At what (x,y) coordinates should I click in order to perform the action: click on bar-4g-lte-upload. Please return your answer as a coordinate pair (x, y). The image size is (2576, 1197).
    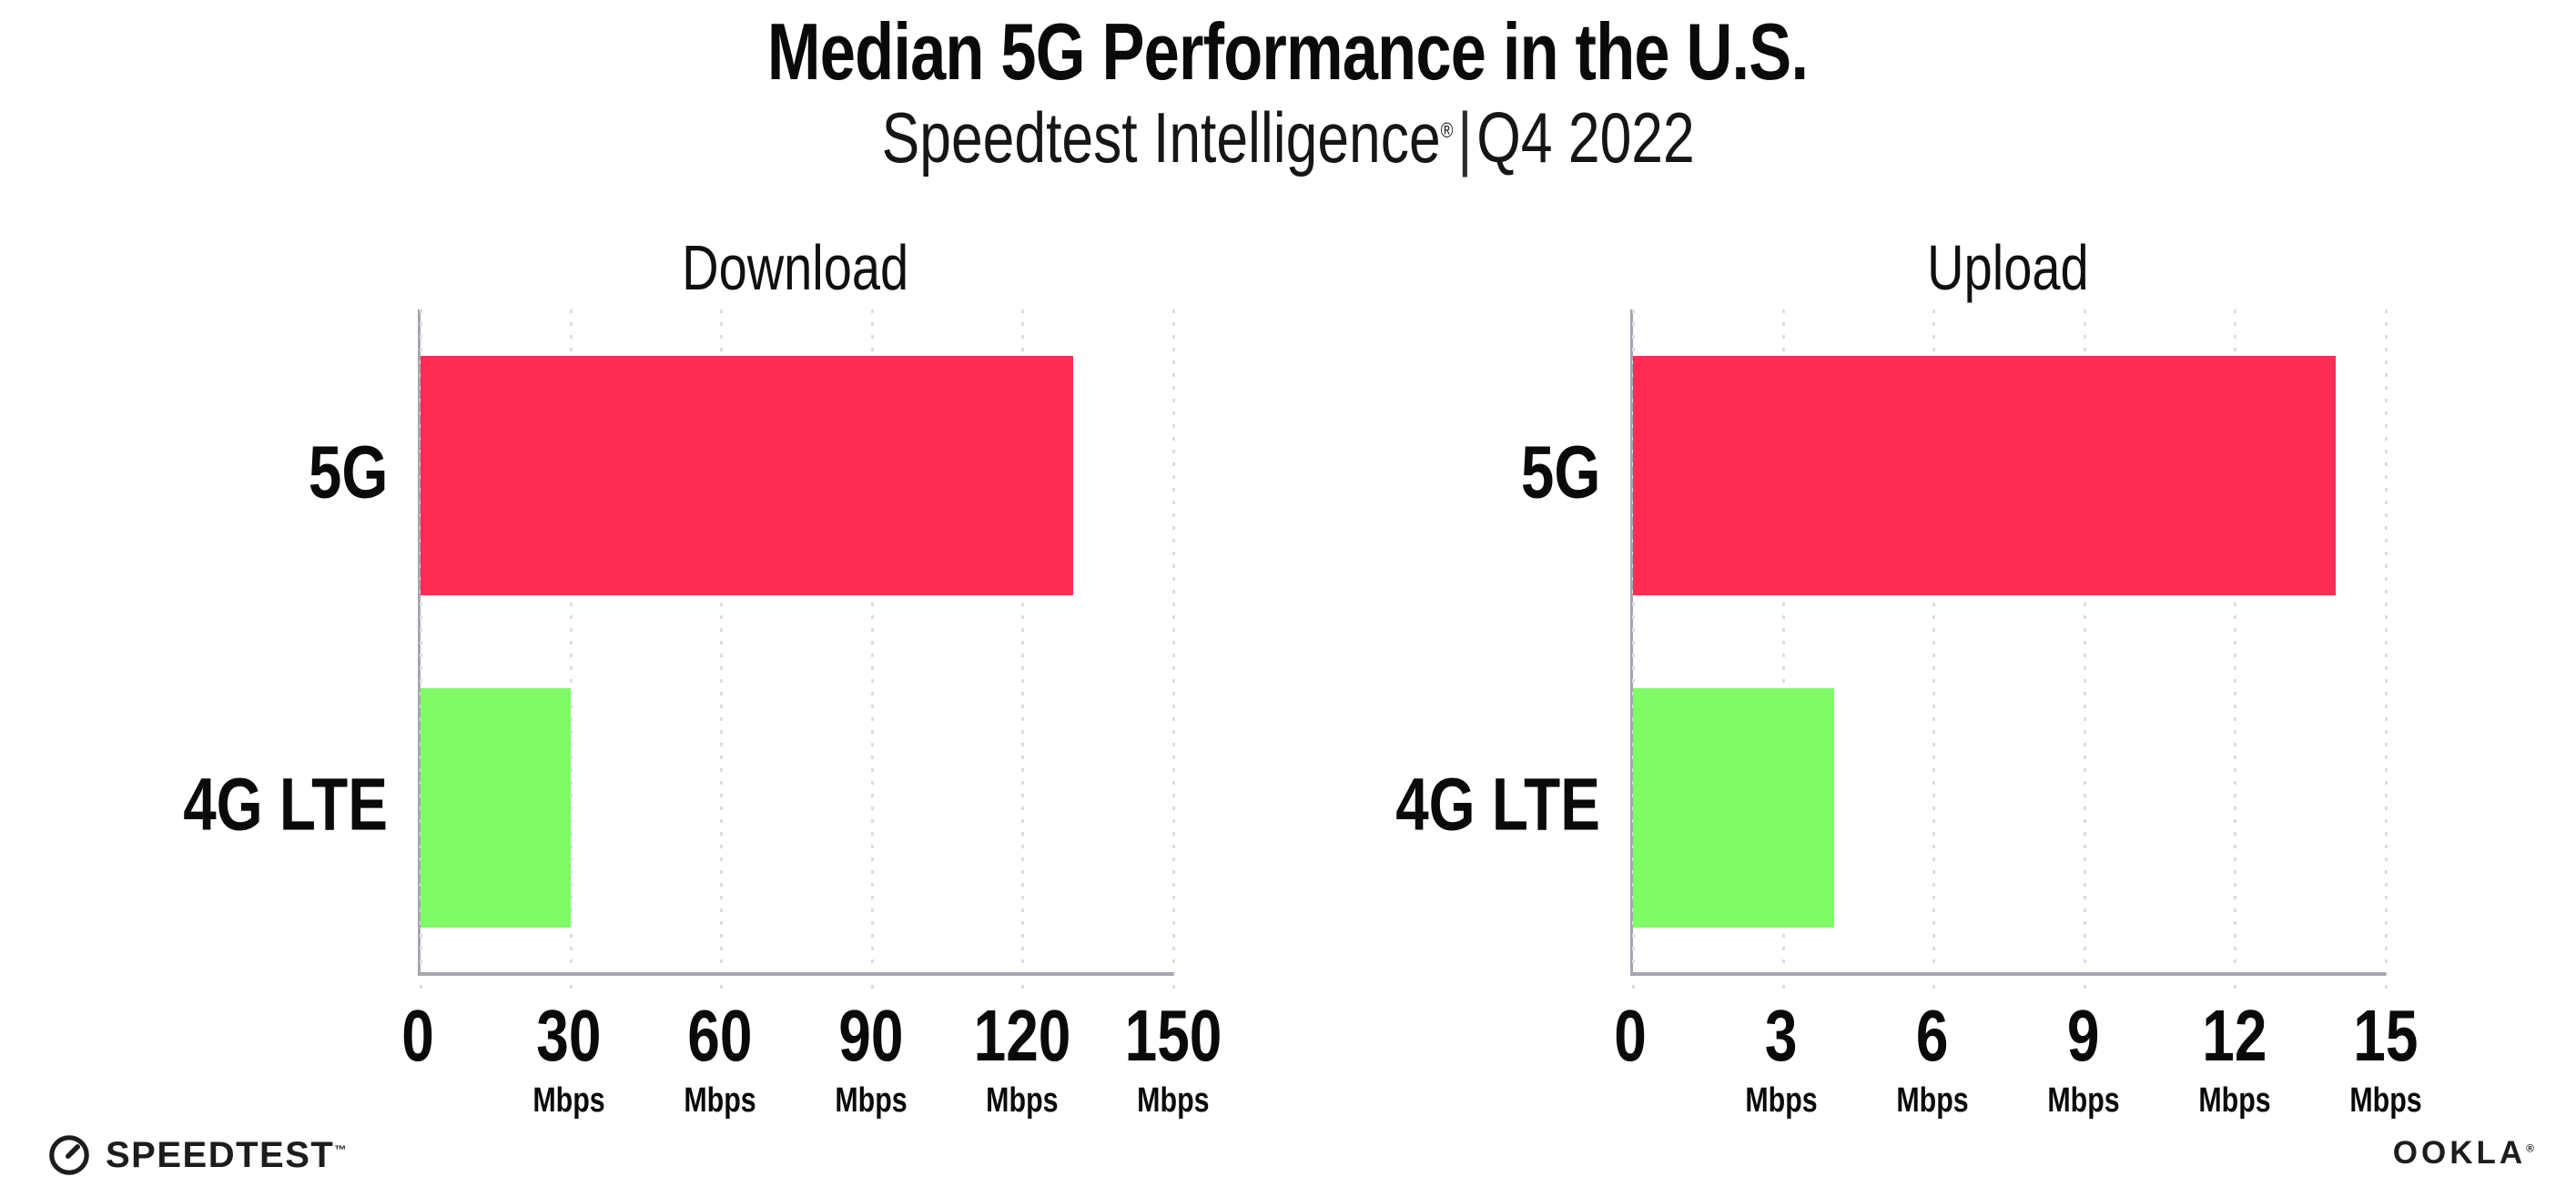
    Looking at the image, I should click on (1733, 808).